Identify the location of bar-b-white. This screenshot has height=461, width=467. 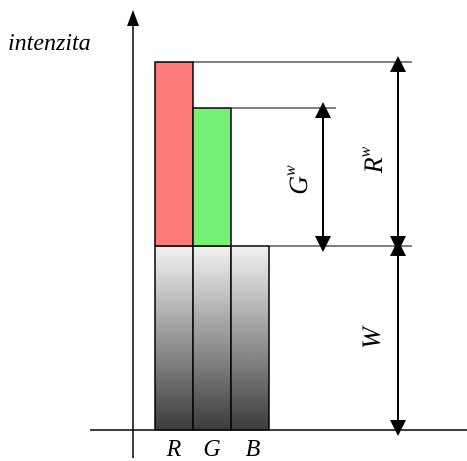
(250, 338).